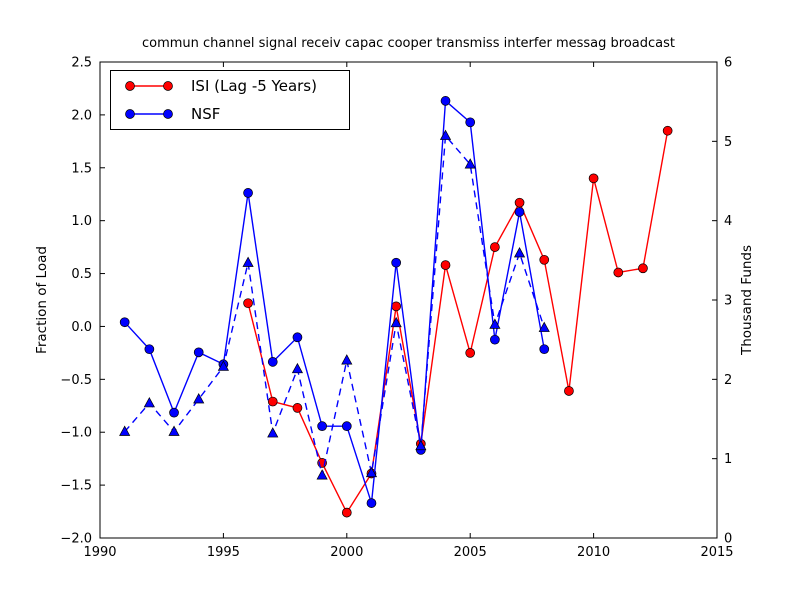 This screenshot has height=600, width=800. I want to click on y-tick-right-label: 2, so click(728, 380).